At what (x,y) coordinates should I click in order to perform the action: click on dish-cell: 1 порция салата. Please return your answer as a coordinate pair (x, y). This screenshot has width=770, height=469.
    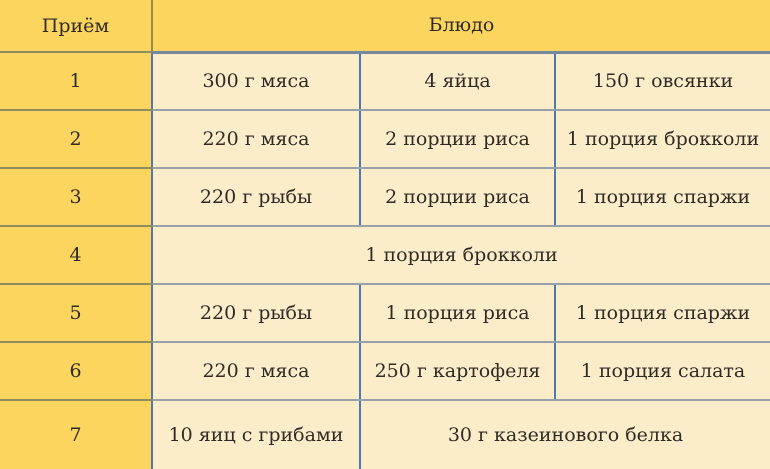
    Looking at the image, I should click on (661, 371).